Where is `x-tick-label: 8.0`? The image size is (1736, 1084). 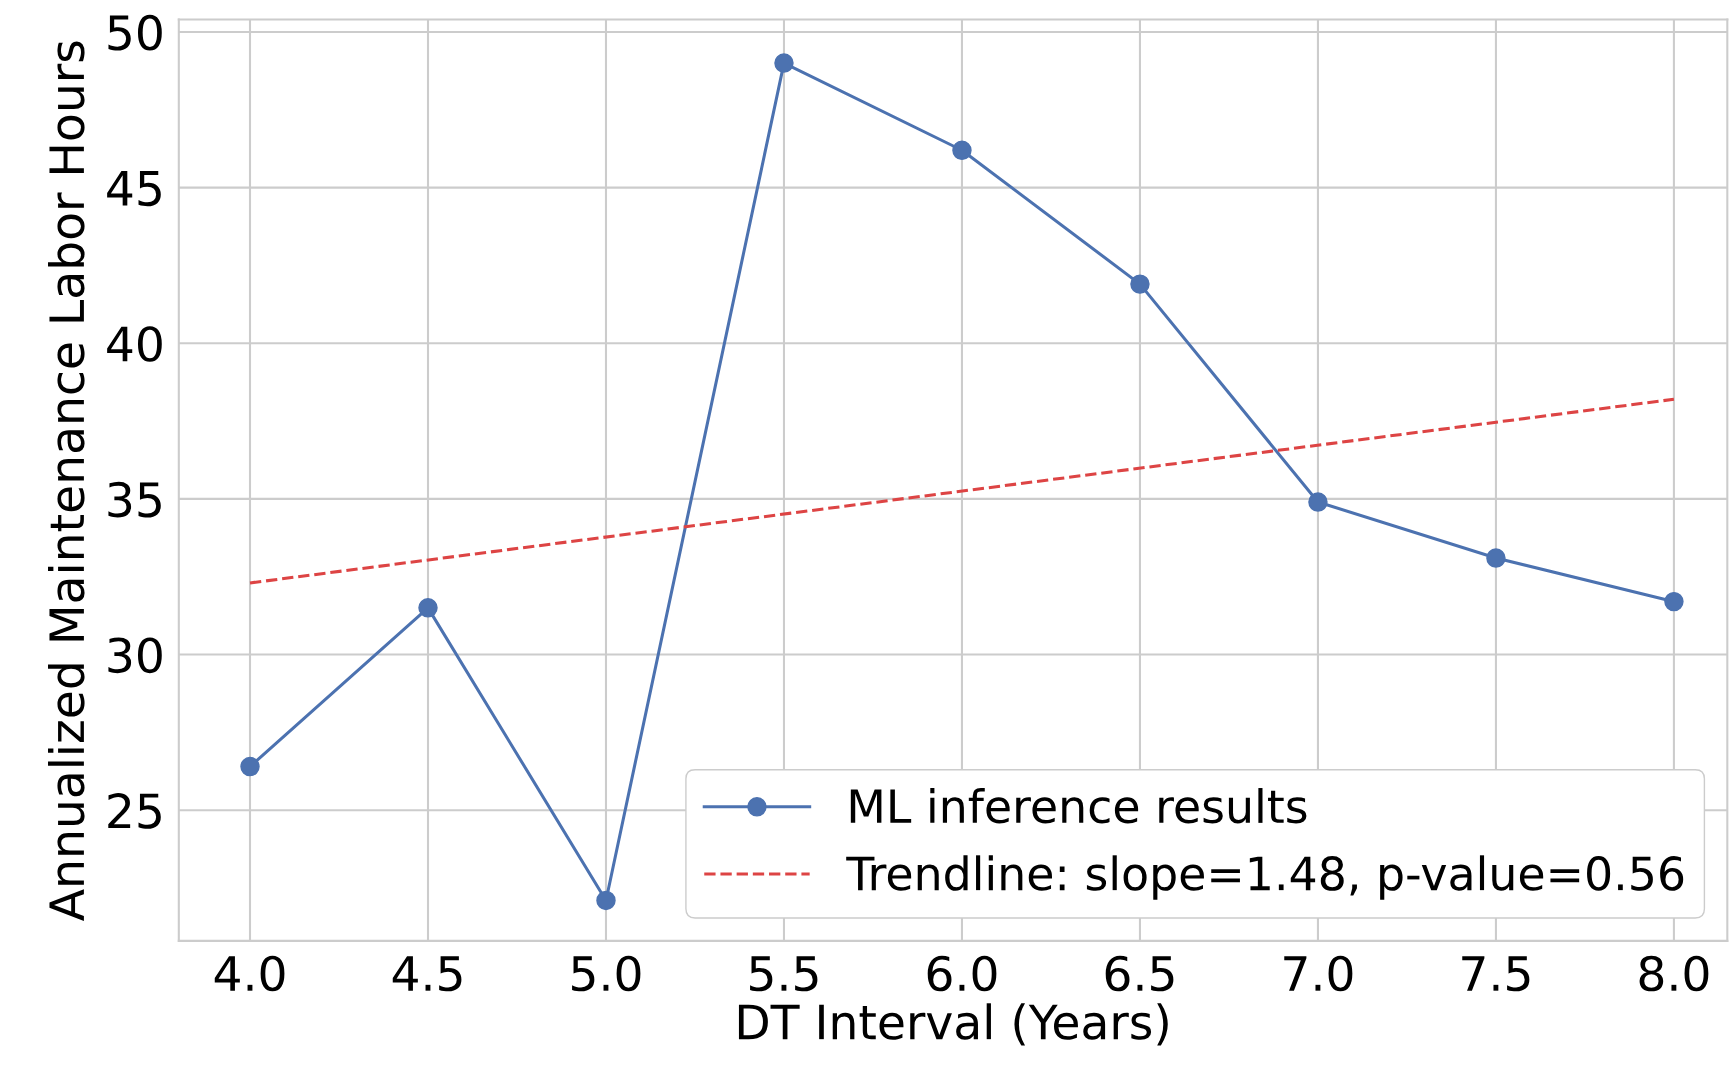
x-tick-label: 8.0 is located at coordinates (1674, 973).